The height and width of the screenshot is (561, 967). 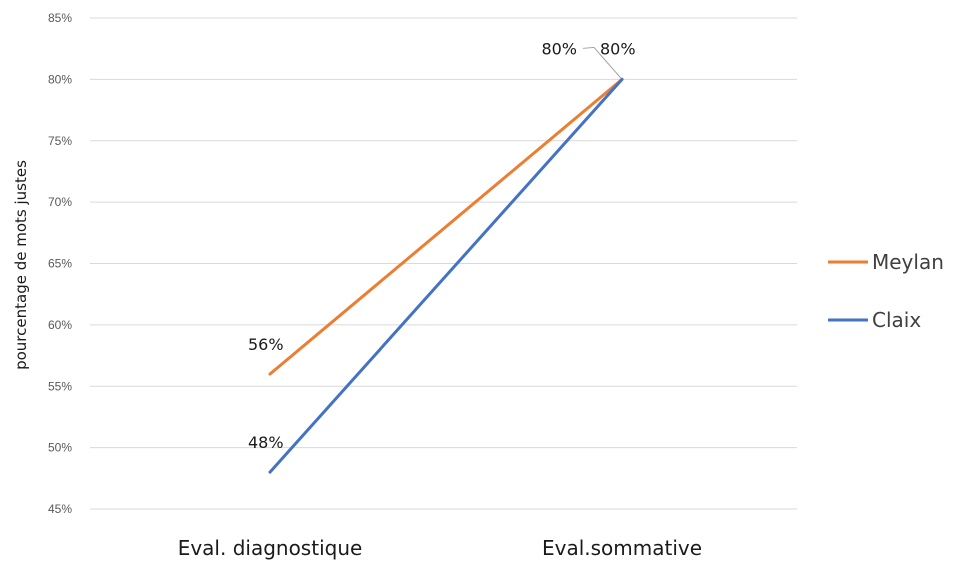 I want to click on x-tick-label: Eval.sommative, so click(x=622, y=548).